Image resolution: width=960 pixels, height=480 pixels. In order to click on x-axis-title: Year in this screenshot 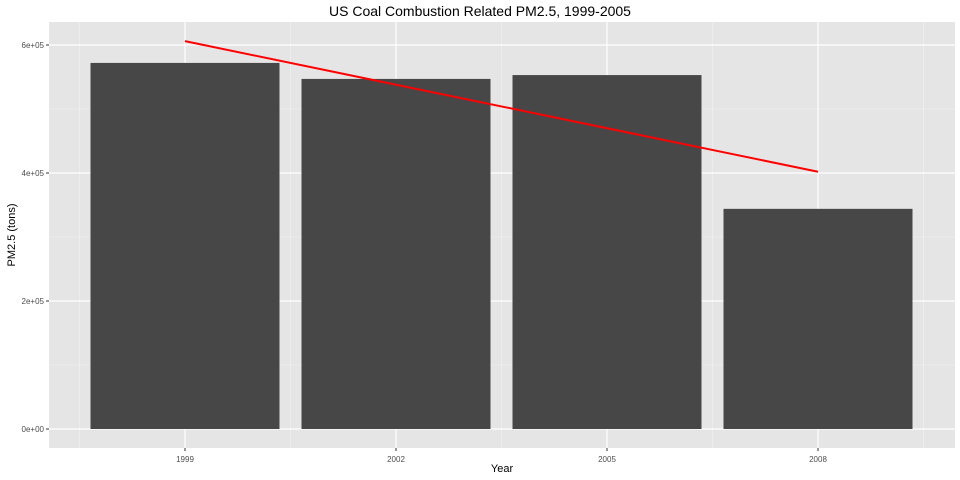, I will do `click(502, 469)`.